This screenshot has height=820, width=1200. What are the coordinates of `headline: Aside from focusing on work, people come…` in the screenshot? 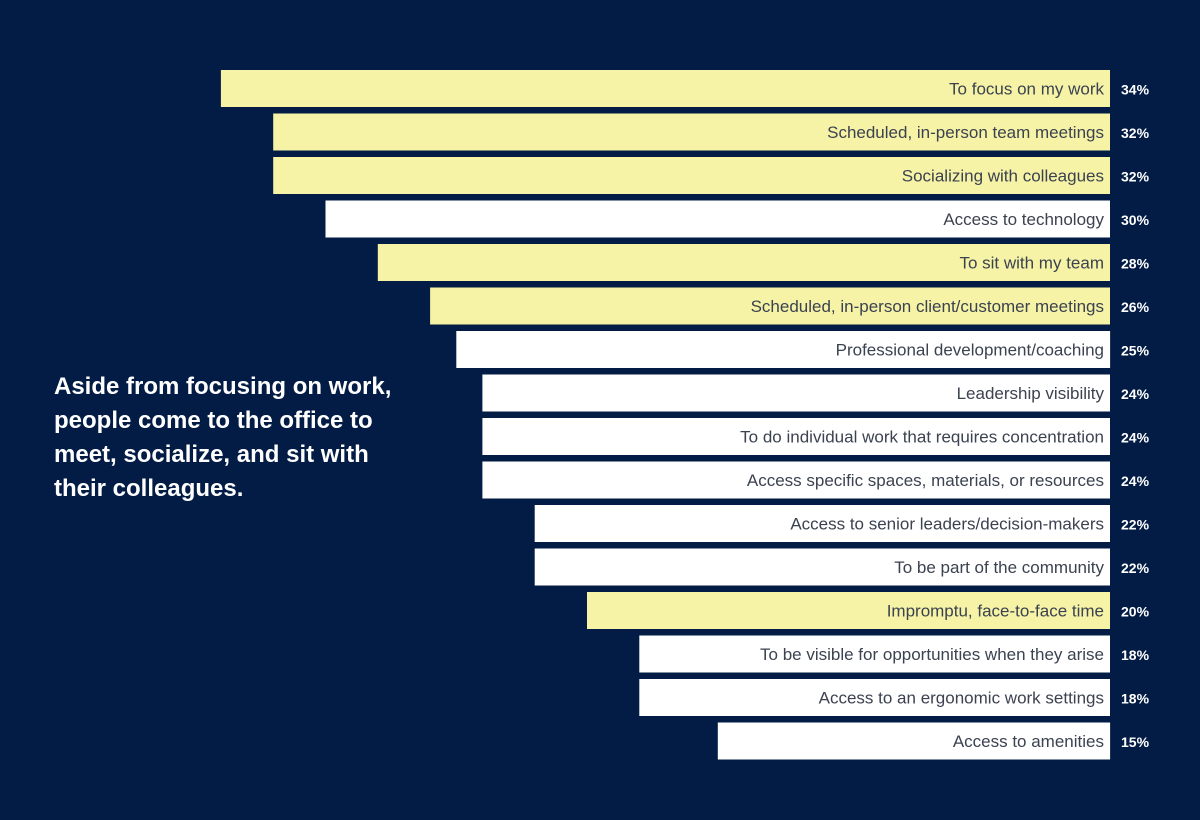 It's located at (223, 437).